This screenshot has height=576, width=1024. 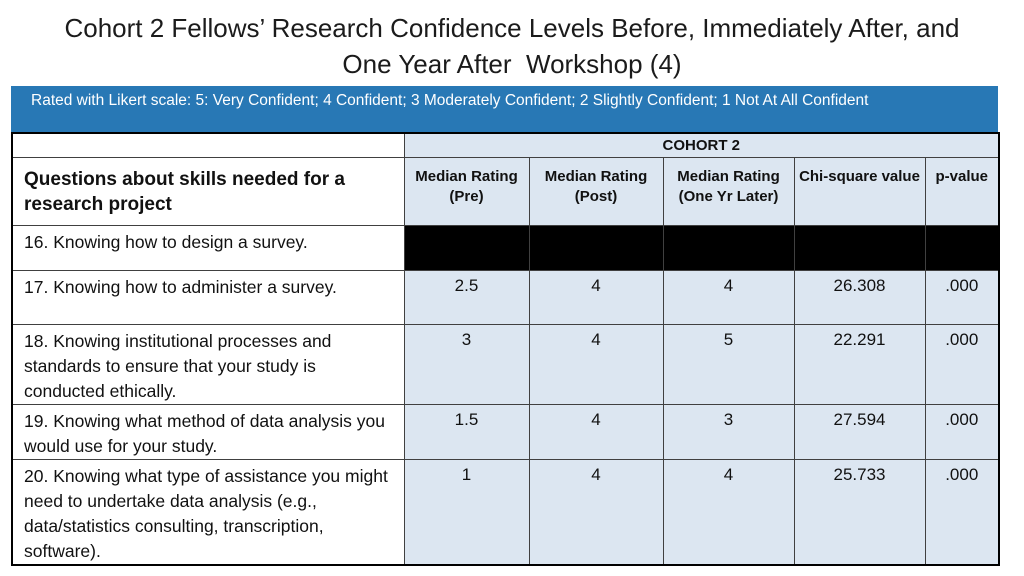 I want to click on column-header-median-one-yr-later: Median Rating (One Yr Later), so click(x=728, y=191).